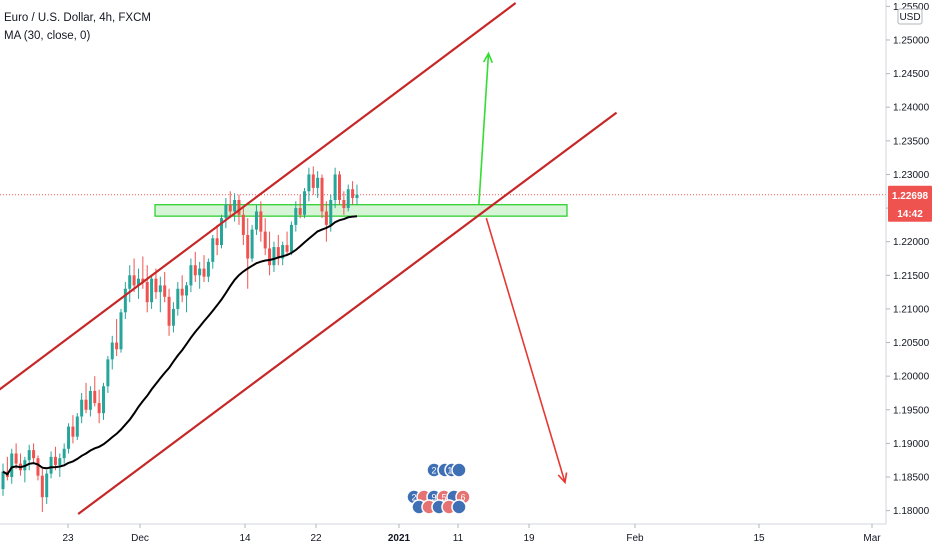 The image size is (932, 550). I want to click on time-tick-label: 22, so click(316, 538).